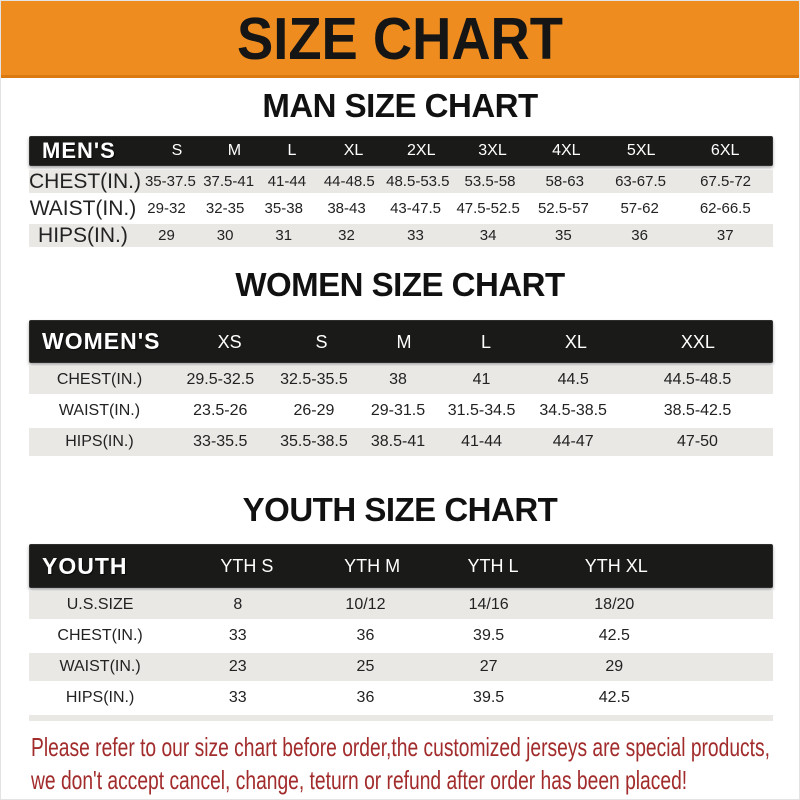  I want to click on youth-table-row: HIPS(IN.) 33 36 39.5 42.5, so click(401, 698).